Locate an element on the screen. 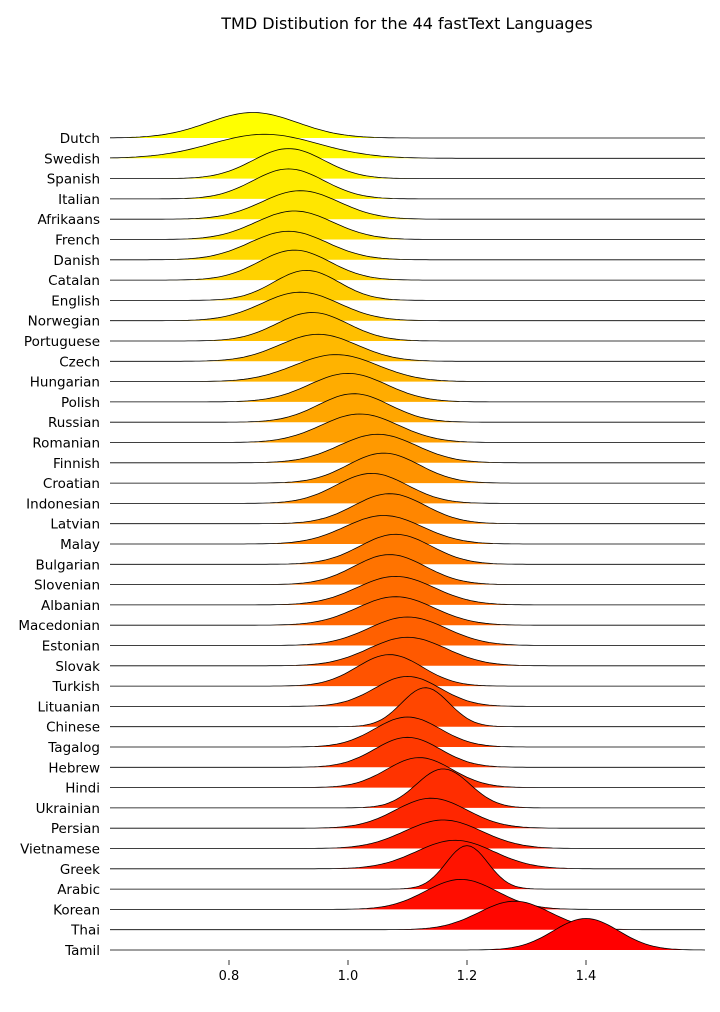 The height and width of the screenshot is (1012, 720). ridge-line-albanian is located at coordinates (407, 590).